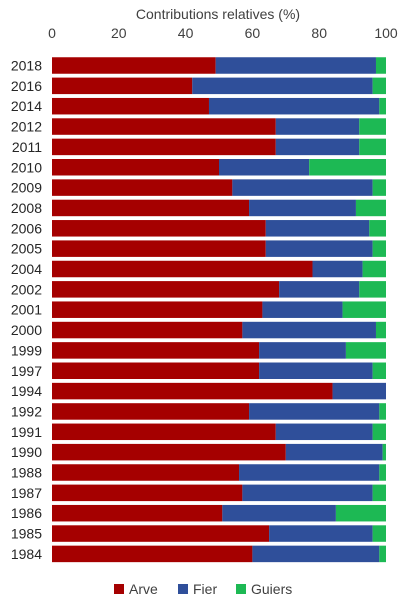  I want to click on category-label: 2001, so click(26, 310).